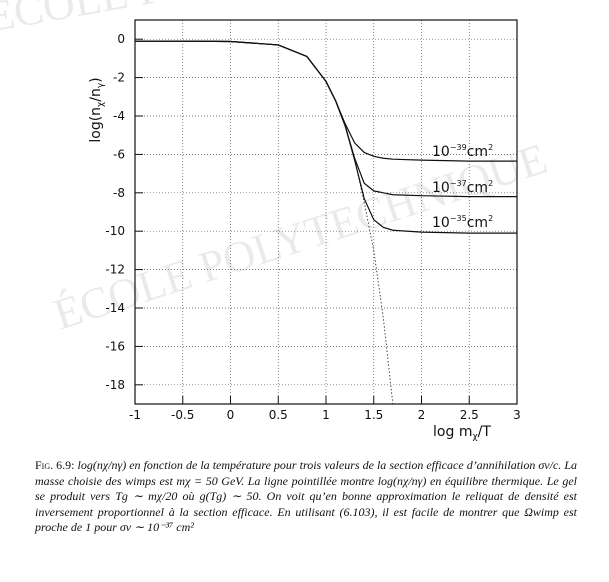 The width and height of the screenshot is (609, 582). I want to click on label-part: /n, so click(96, 95).